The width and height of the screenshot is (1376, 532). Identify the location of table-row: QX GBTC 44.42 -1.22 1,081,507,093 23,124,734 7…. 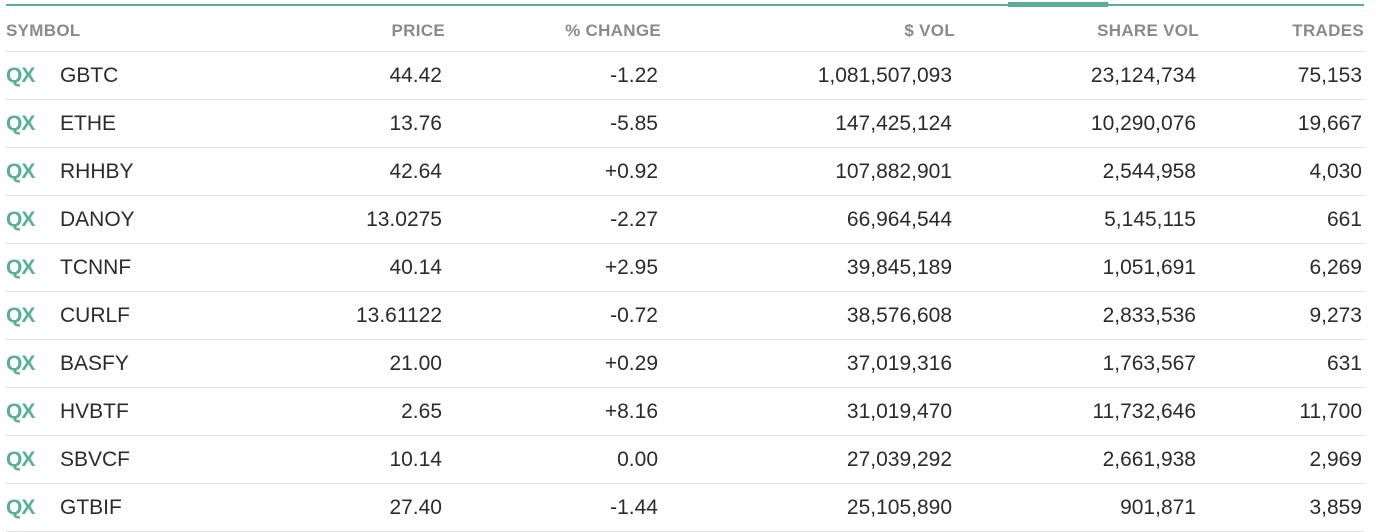
(685, 76).